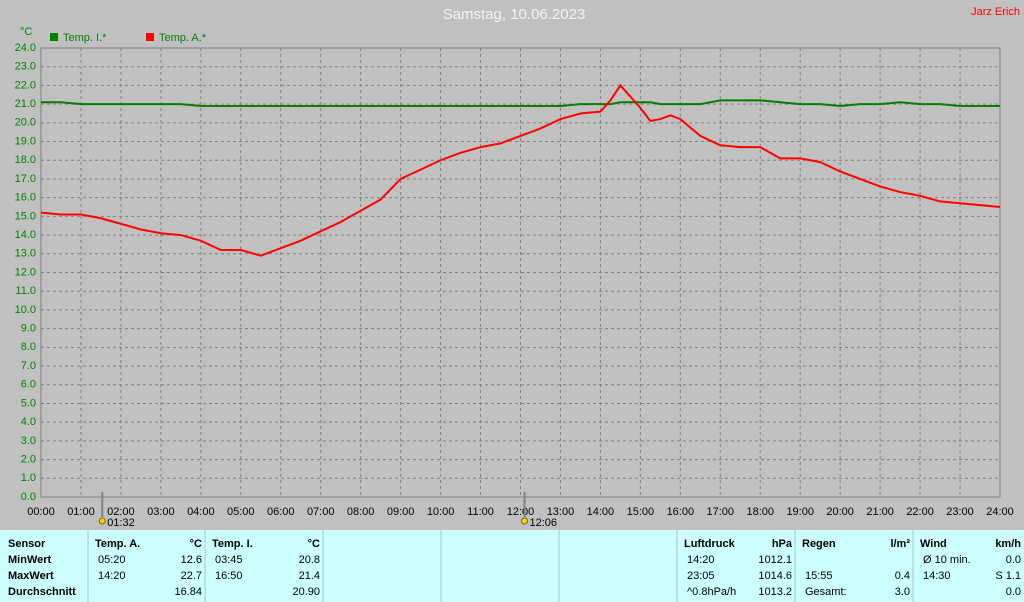 This screenshot has width=1024, height=602. What do you see at coordinates (28, 459) in the screenshot?
I see `y-tick-label: 2.0` at bounding box center [28, 459].